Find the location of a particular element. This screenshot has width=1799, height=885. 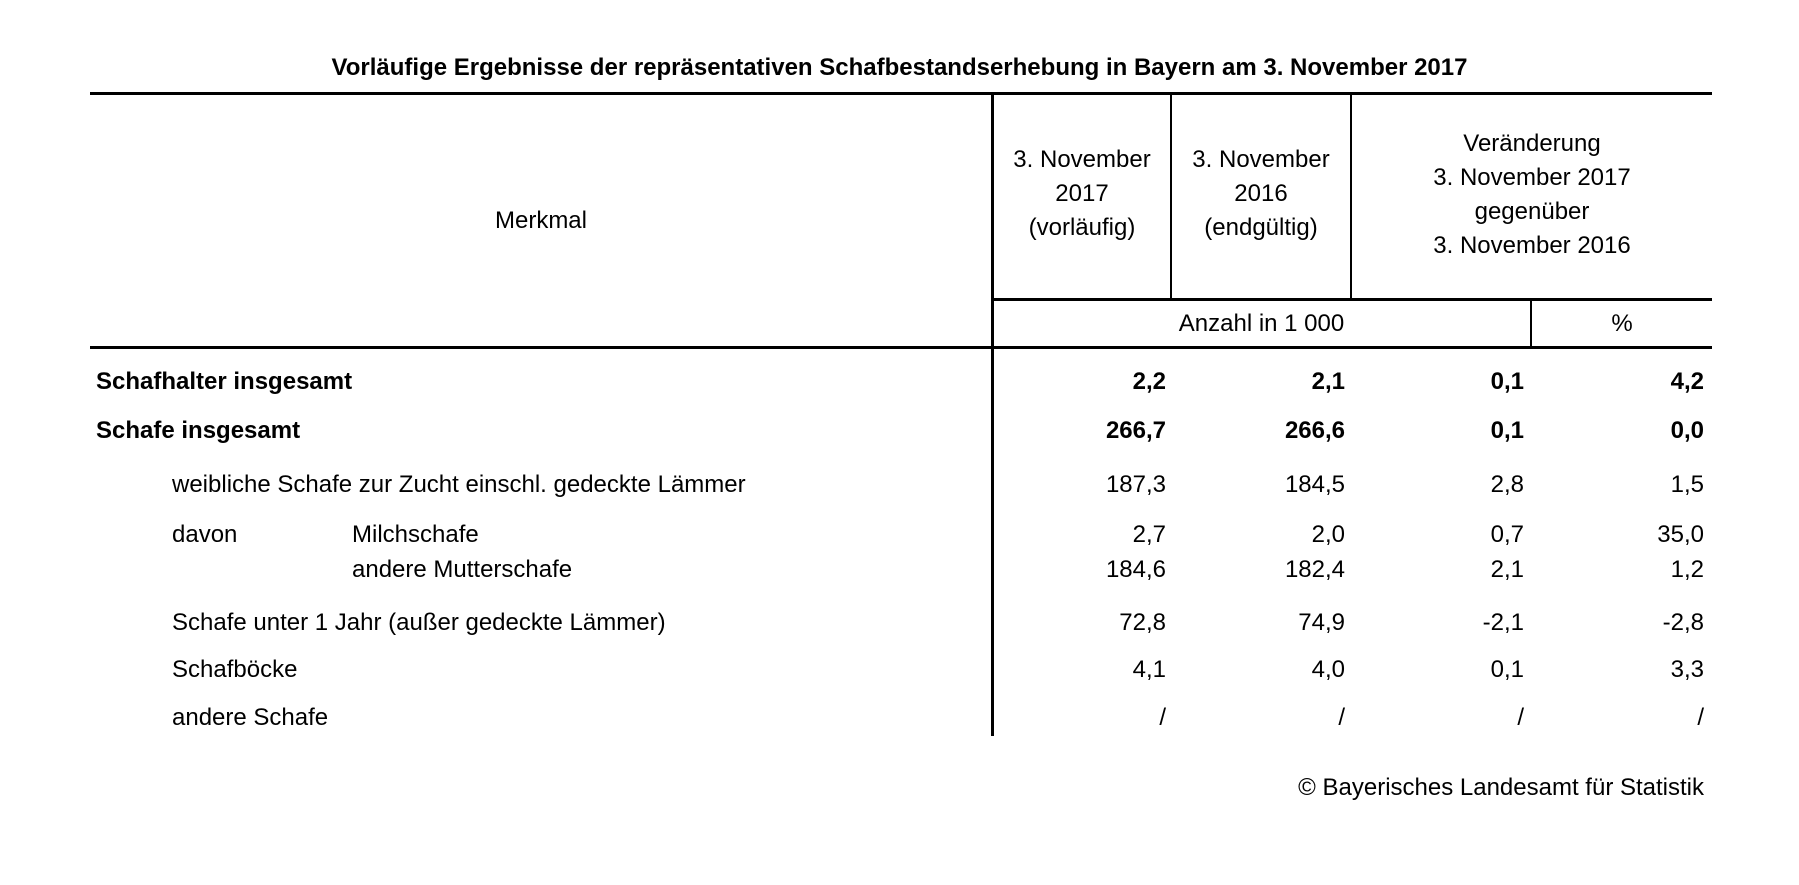

cell-pct: / is located at coordinates (1700, 717).